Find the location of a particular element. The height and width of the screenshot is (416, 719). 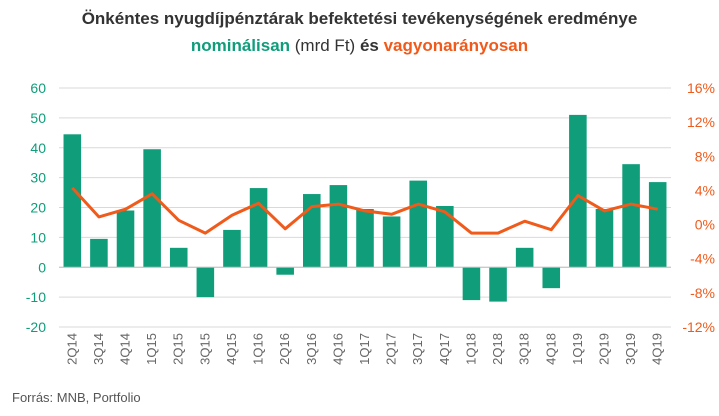

left-tick-label: 0 is located at coordinates (42, 267).